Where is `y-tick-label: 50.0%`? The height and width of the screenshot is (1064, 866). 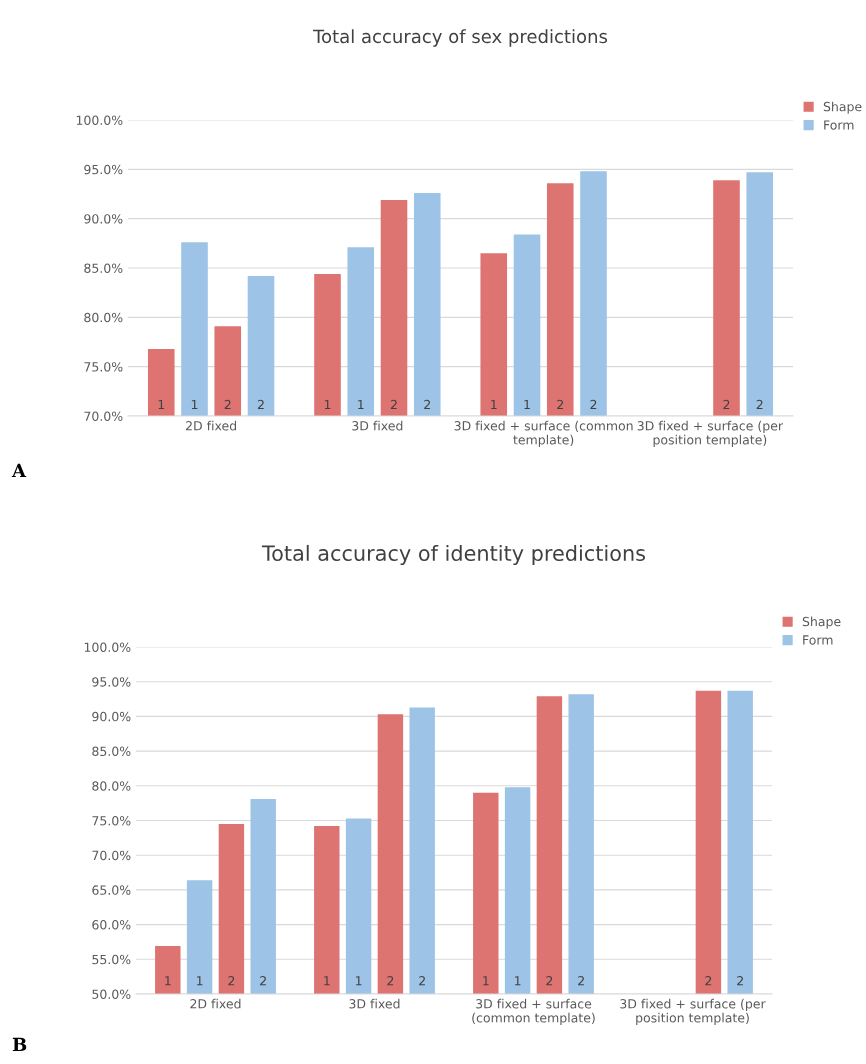
y-tick-label: 50.0% is located at coordinates (111, 994).